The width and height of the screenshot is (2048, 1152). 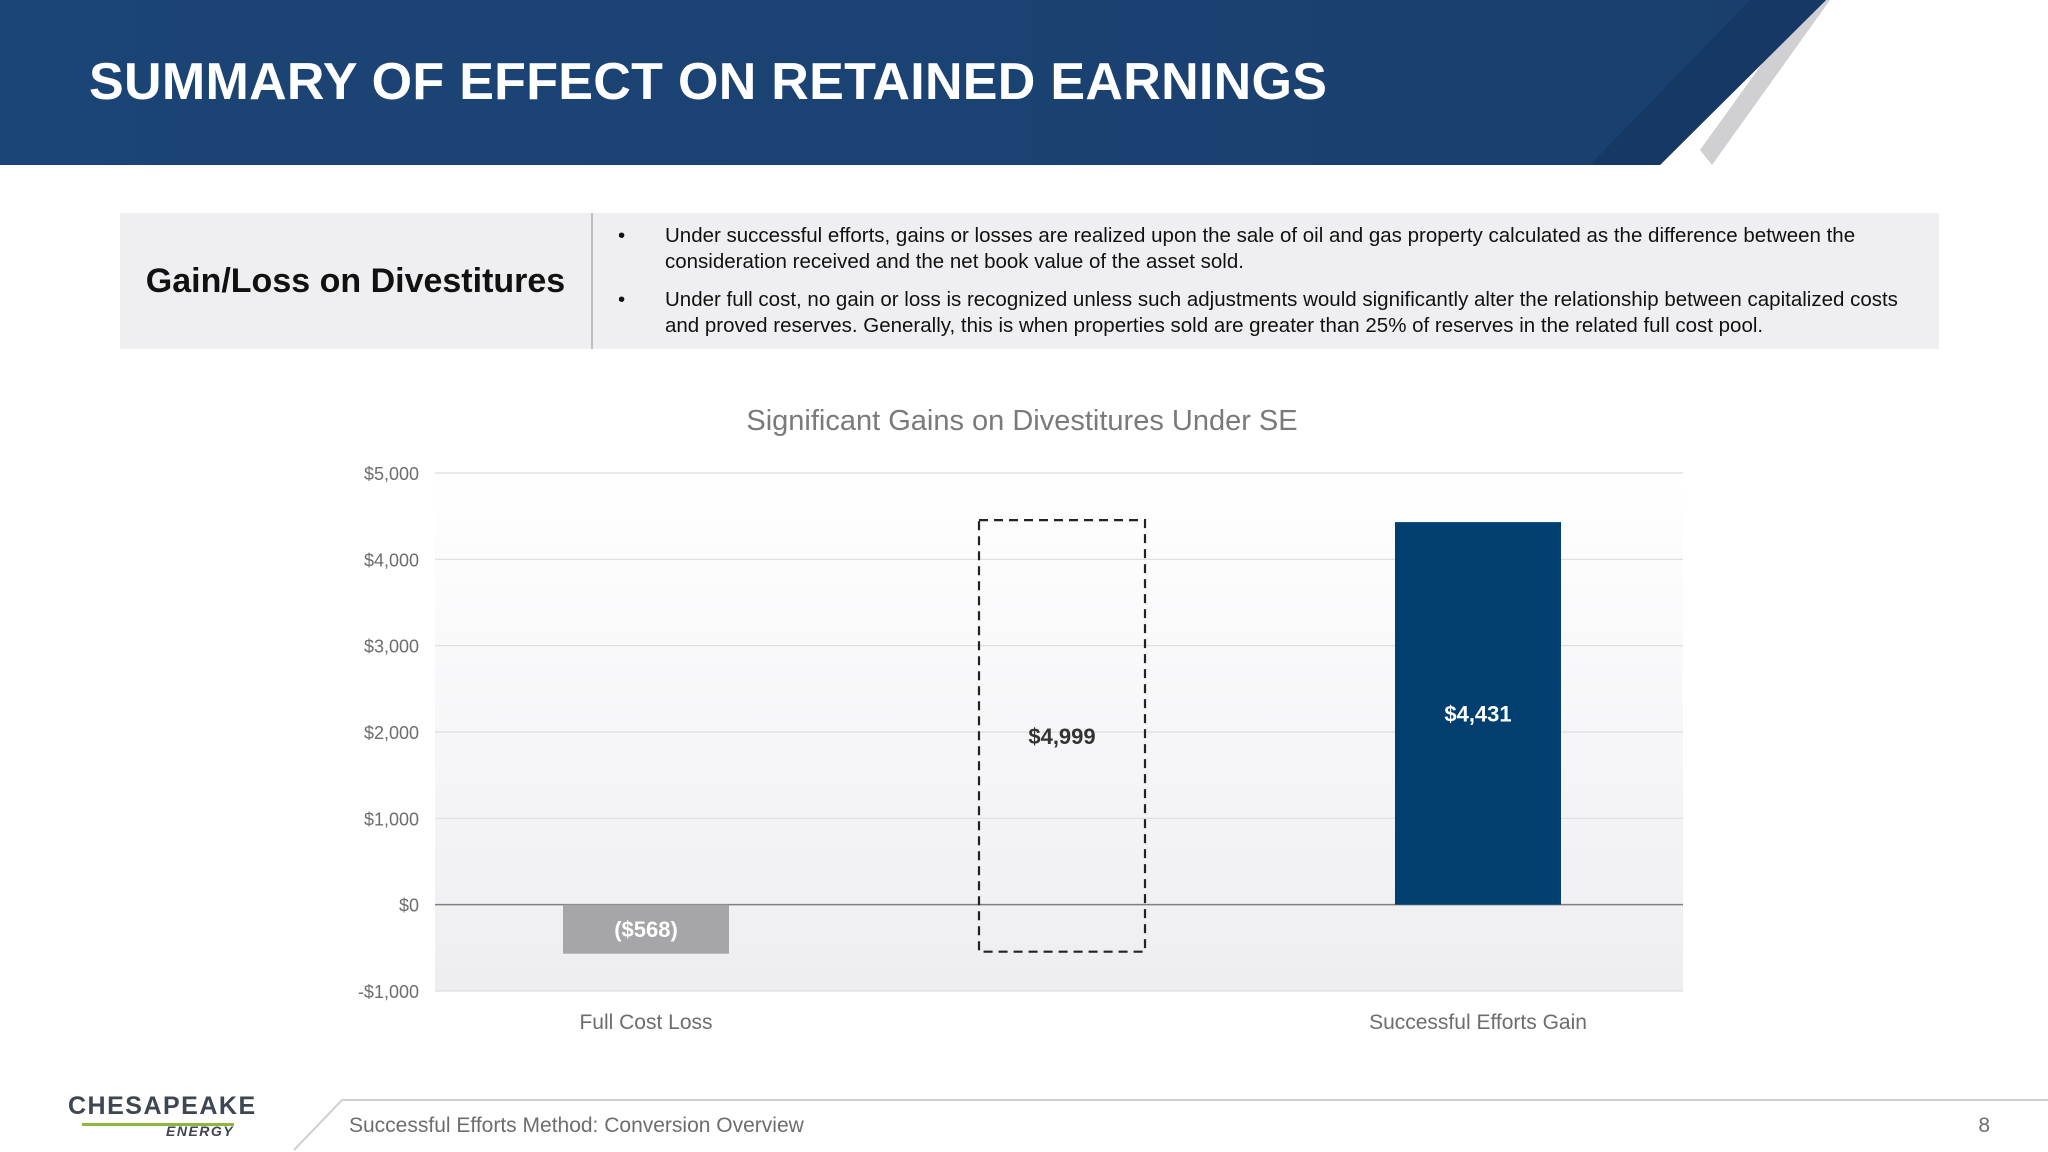 What do you see at coordinates (409, 906) in the screenshot?
I see `y-tick-label: $0` at bounding box center [409, 906].